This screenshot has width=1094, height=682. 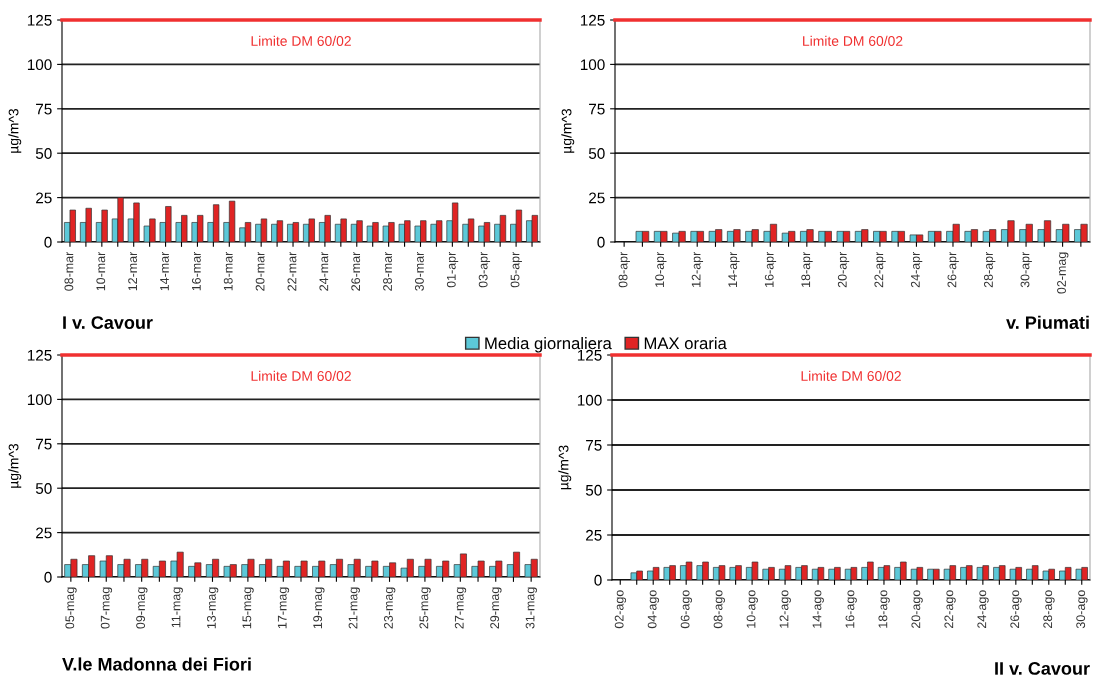 I want to click on x-tick-label: 26-ago, so click(x=1016, y=609).